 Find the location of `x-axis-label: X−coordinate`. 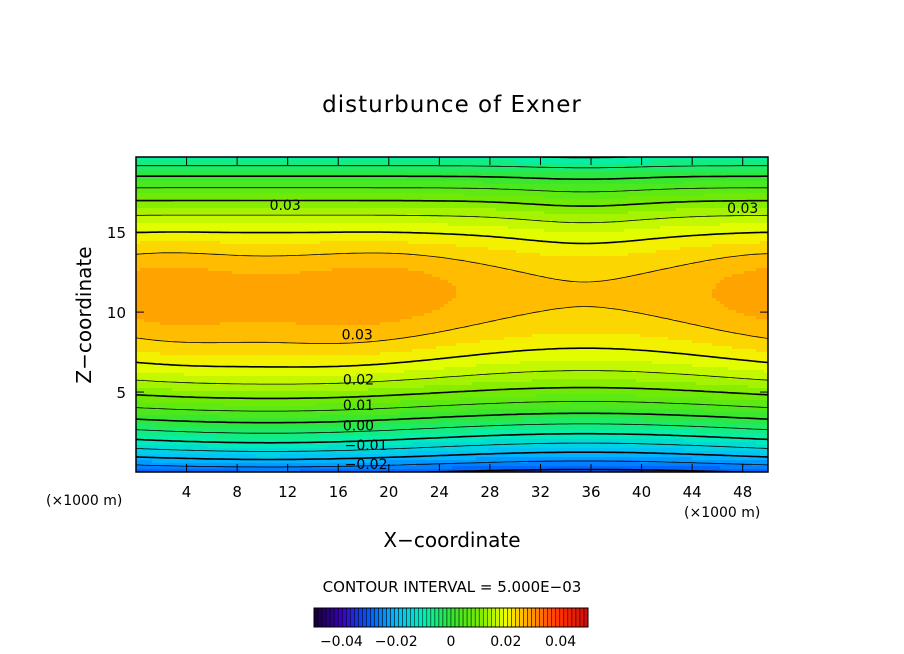

x-axis-label: X−coordinate is located at coordinates (451, 540).